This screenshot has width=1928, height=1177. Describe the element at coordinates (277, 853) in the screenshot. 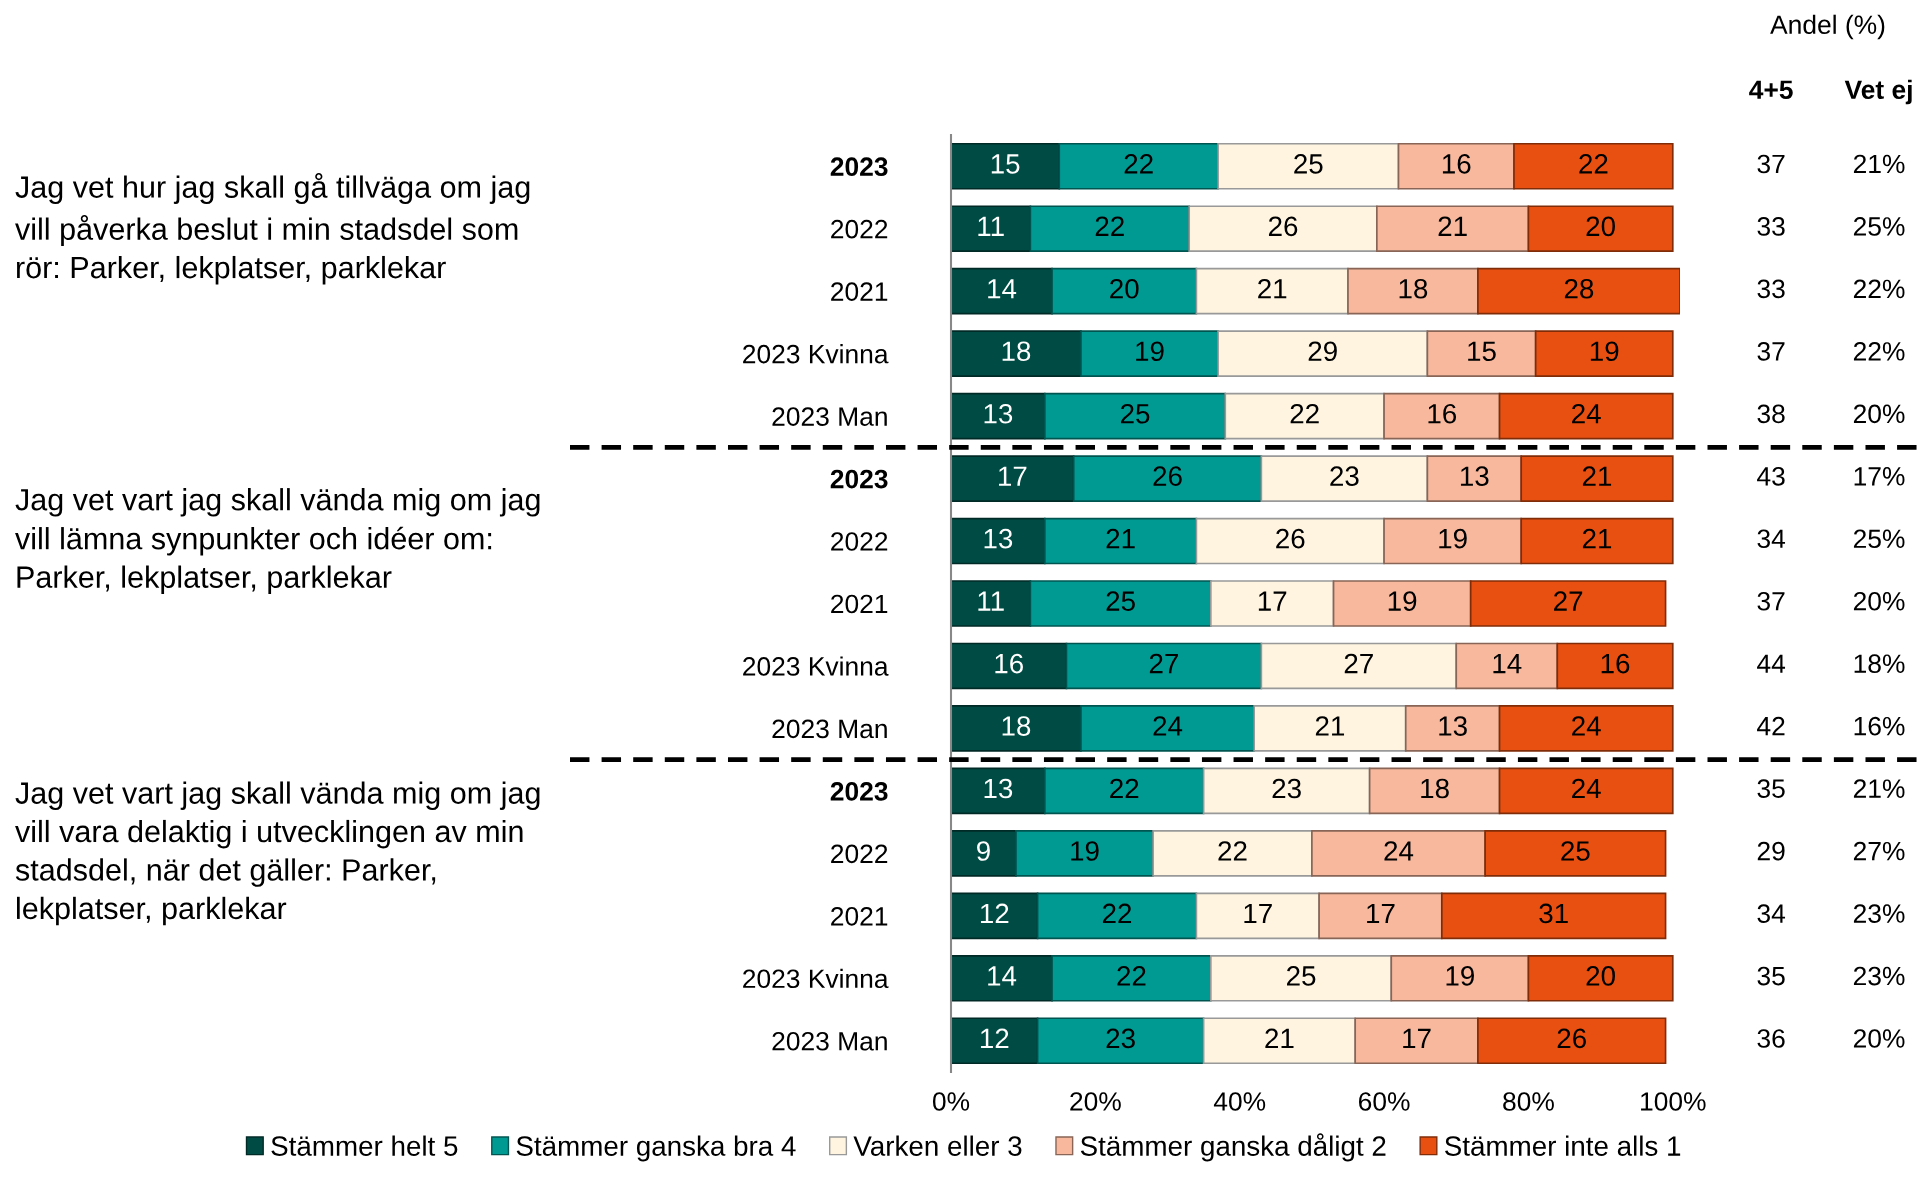

I see `text: Jag vet vart jag skall vända mig om jag vill vara delaktig i utvecklingen av min stadsdel, när det gäller: Parker, lekplatser, parklekar` at that location.